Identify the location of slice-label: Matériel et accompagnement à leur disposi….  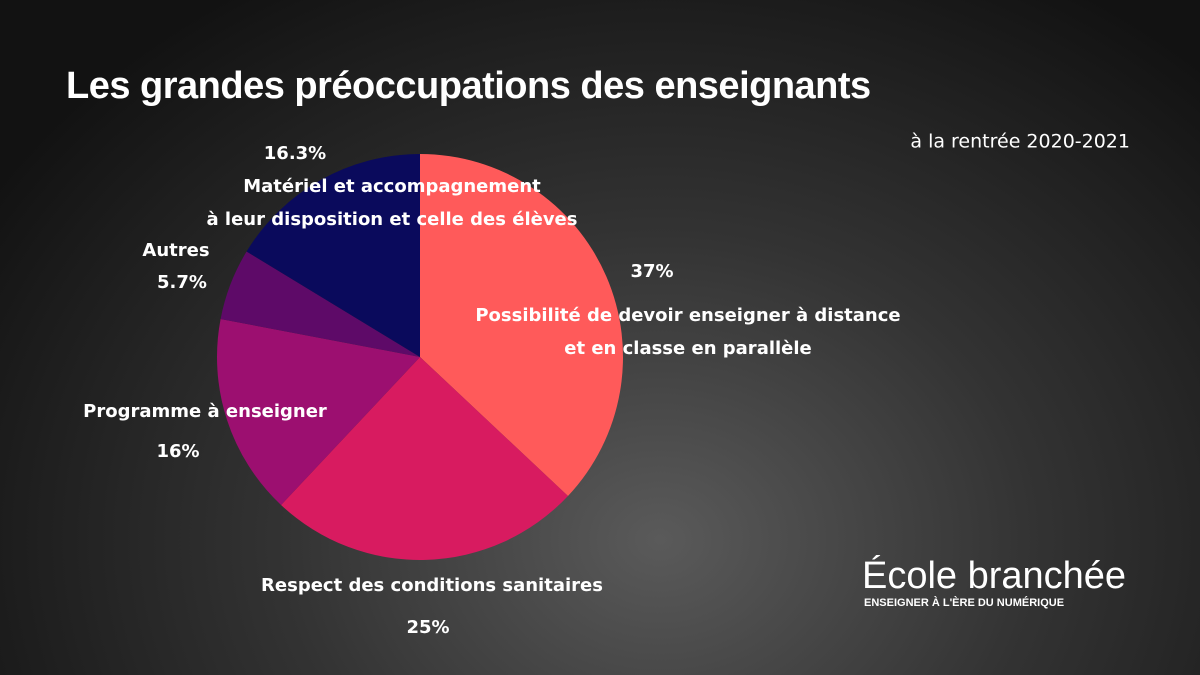
(392, 203).